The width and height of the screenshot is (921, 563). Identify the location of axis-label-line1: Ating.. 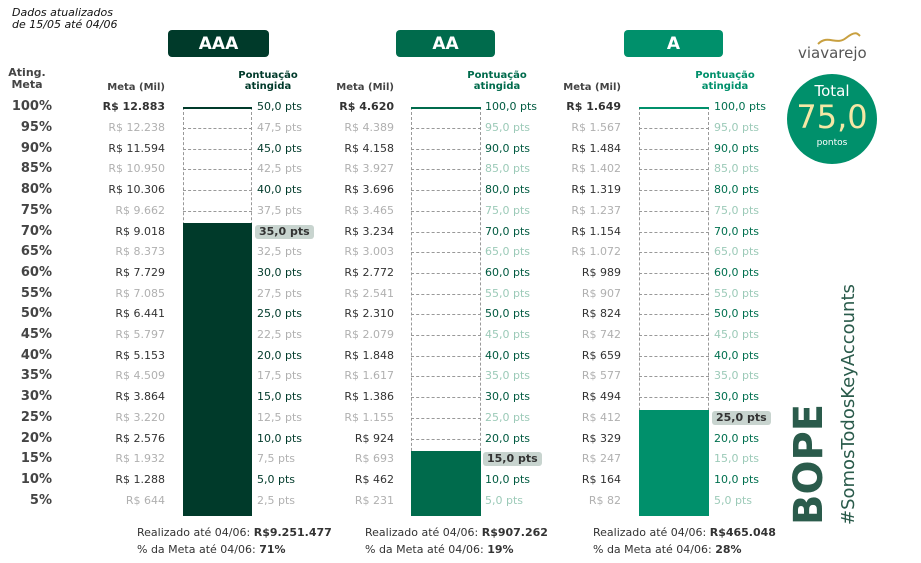
(27, 72).